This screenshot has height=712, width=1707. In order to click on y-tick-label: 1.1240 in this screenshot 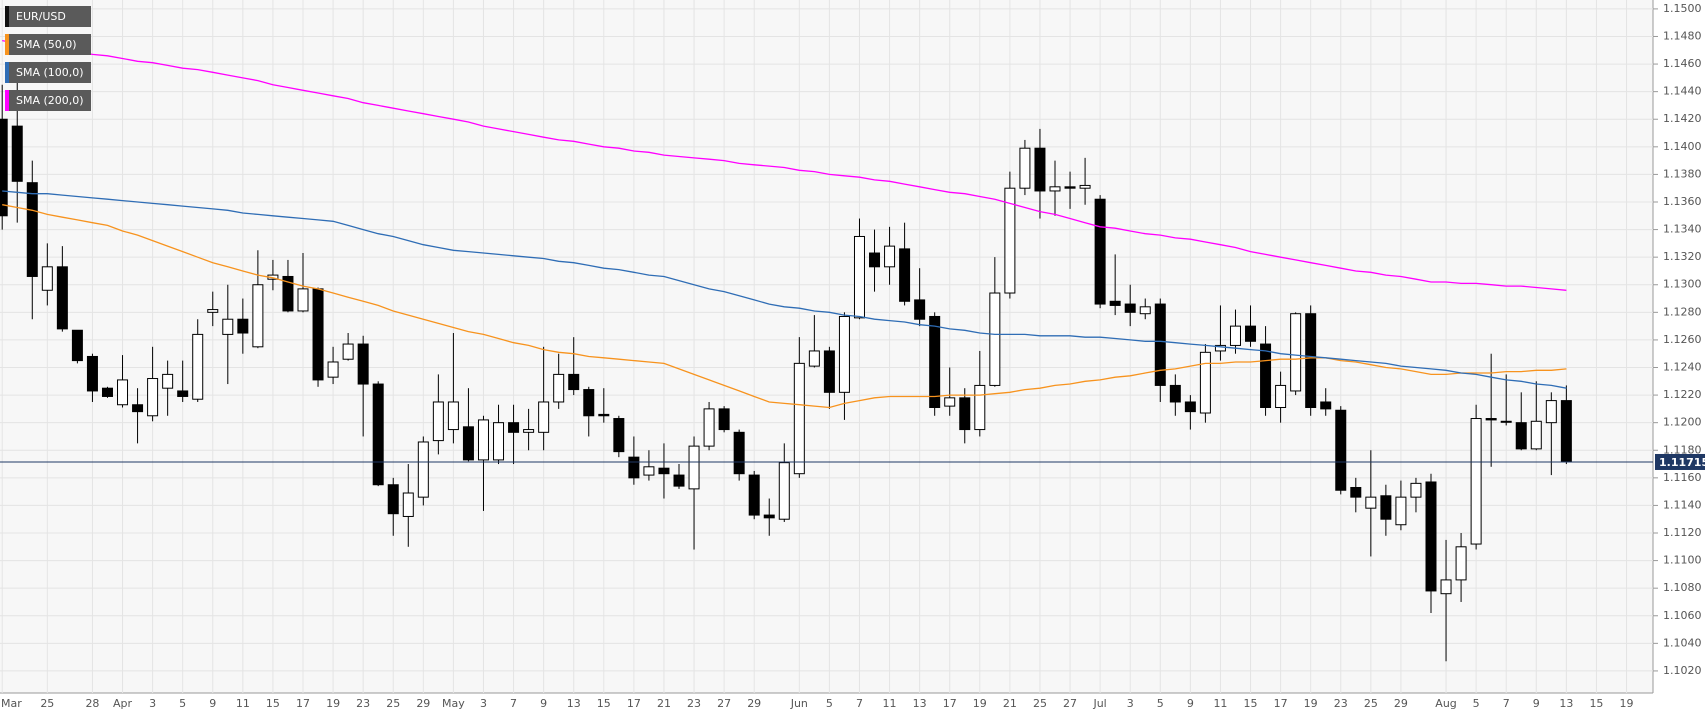, I will do `click(1682, 366)`.